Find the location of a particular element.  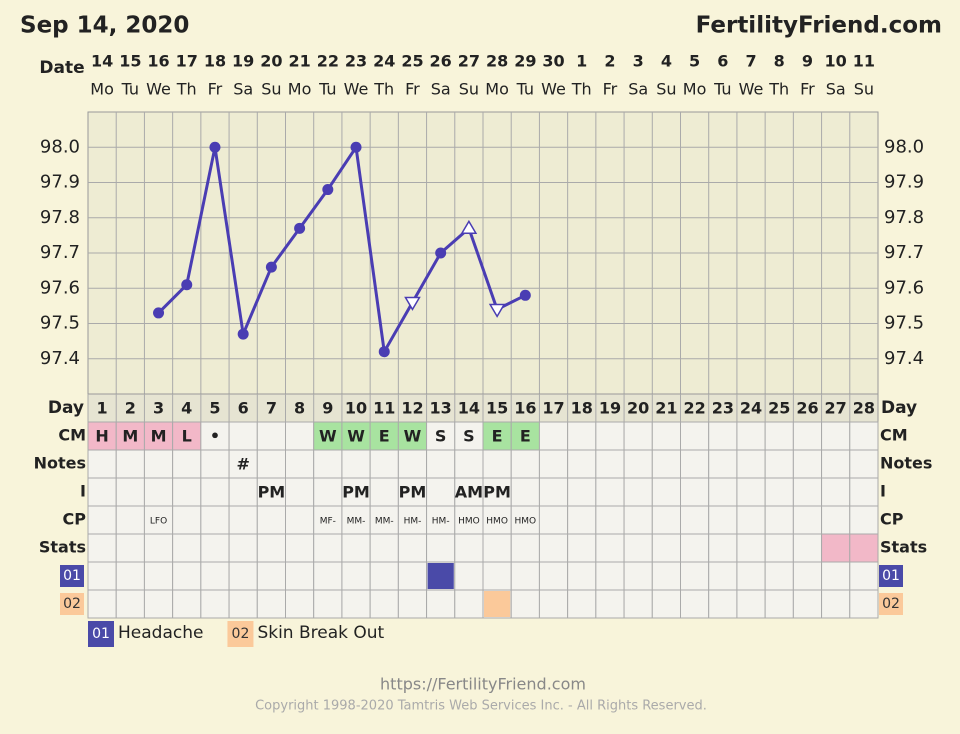

symptom-cell is located at coordinates (440, 576).